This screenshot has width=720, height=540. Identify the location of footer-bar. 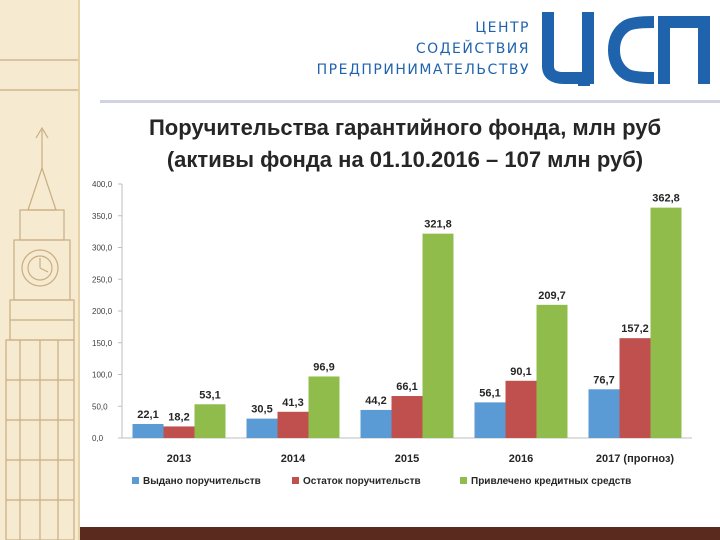
(400, 533).